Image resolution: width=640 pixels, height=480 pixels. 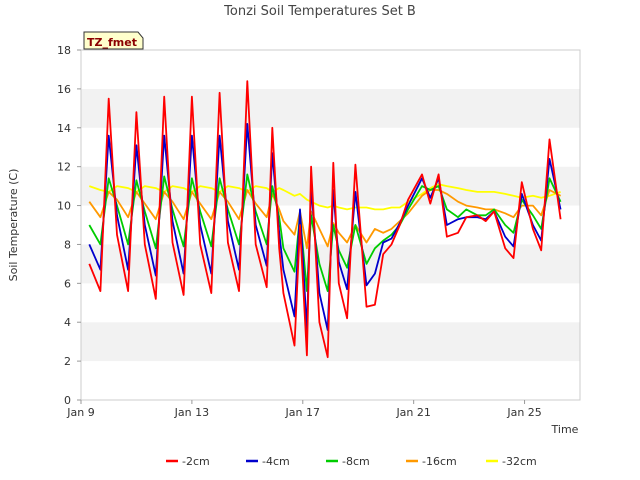 What do you see at coordinates (67, 283) in the screenshot?
I see `y-tick-label: 6` at bounding box center [67, 283].